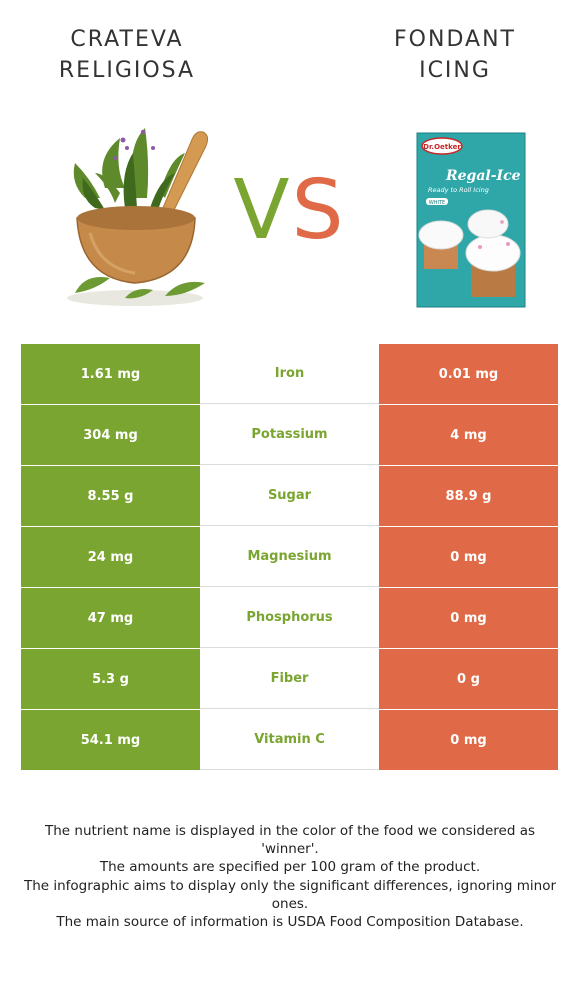  I want to click on nutrient-name-cell: Sugar, so click(289, 496).